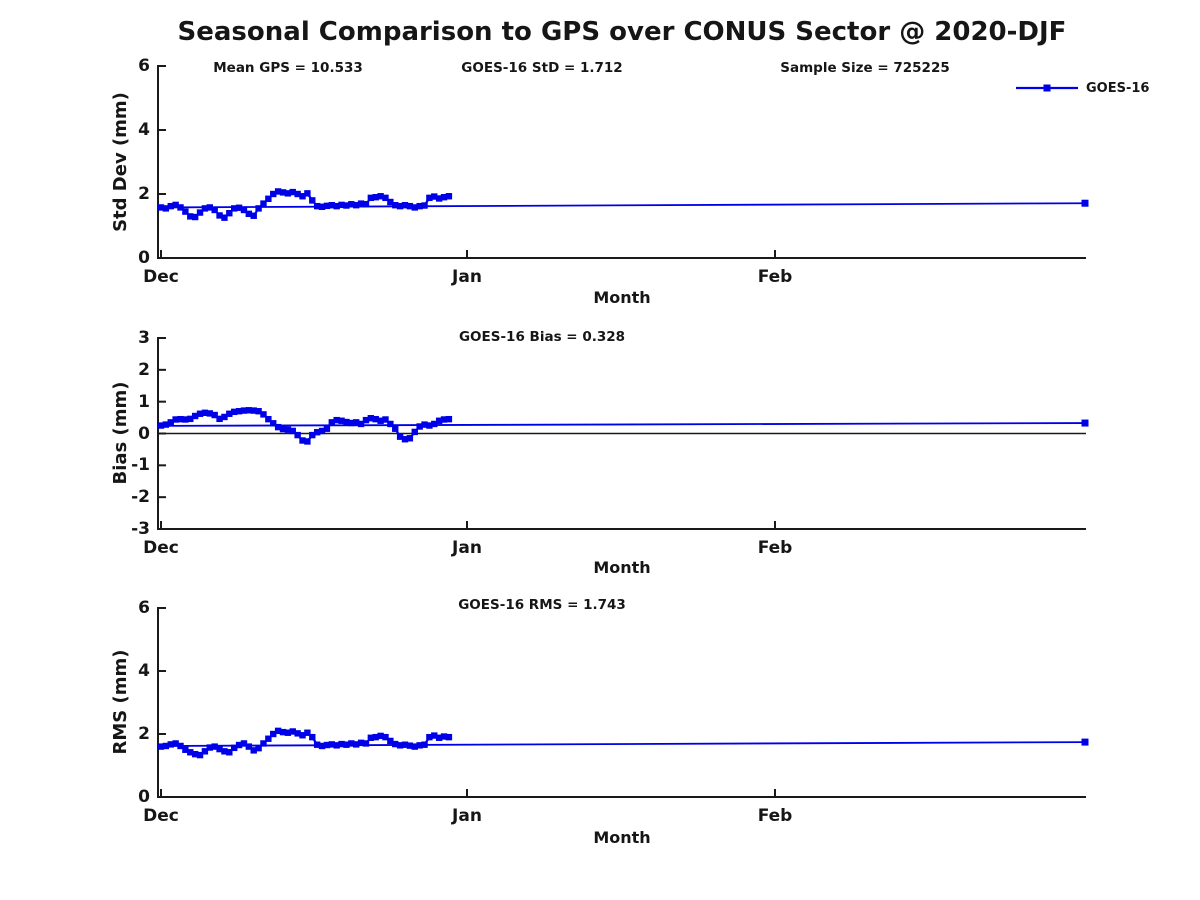  Describe the element at coordinates (542, 68) in the screenshot. I see `annotation-goes16-std: GOES-16 StD = 1.712` at that location.